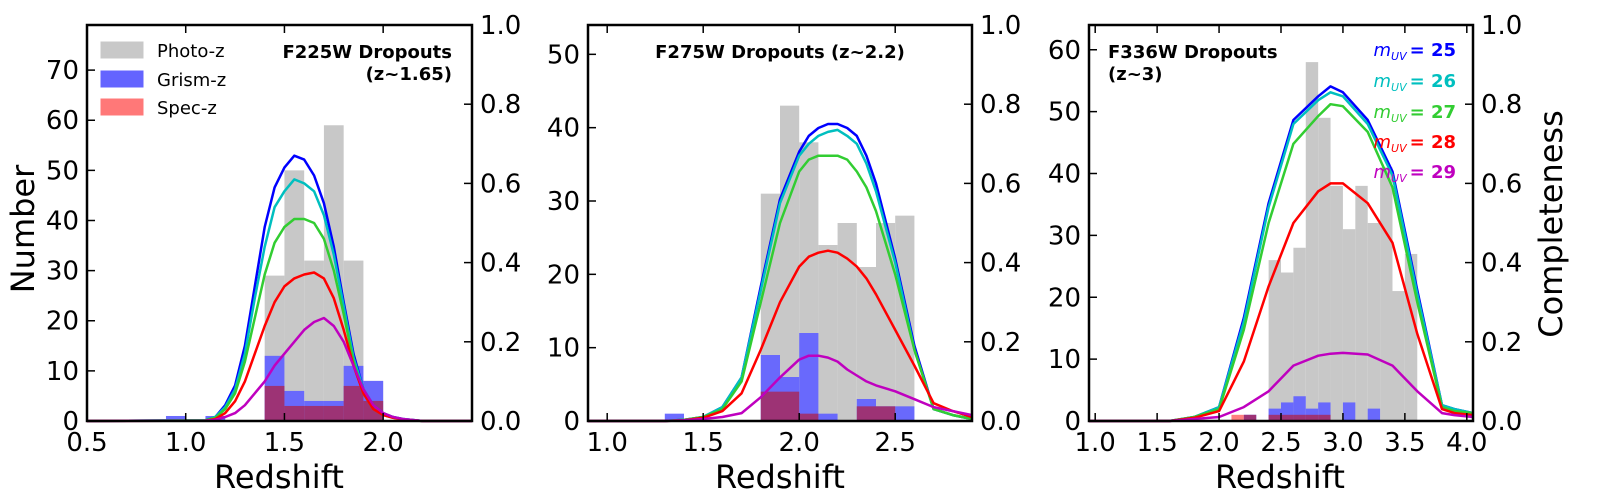 The image size is (1600, 500). What do you see at coordinates (23, 228) in the screenshot?
I see `left-ylabel: Number` at bounding box center [23, 228].